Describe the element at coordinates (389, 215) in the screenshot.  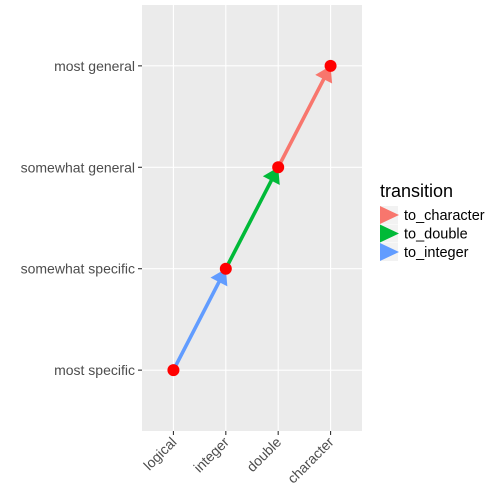
I see `legend-arrow-icon-to-character` at that location.